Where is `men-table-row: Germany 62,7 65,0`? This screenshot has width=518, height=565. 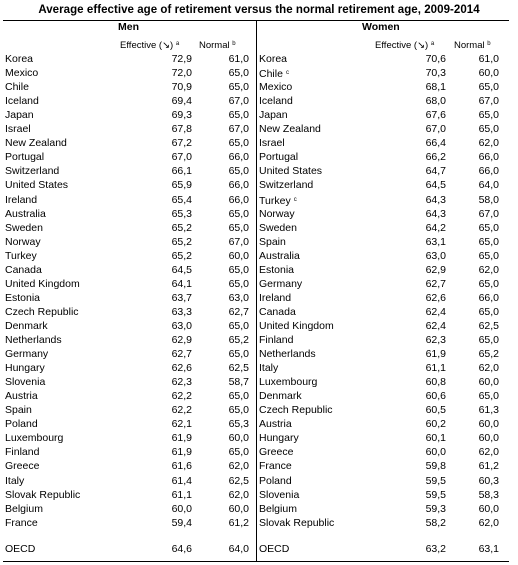
men-table-row: Germany 62,7 65,0 is located at coordinates (128, 354).